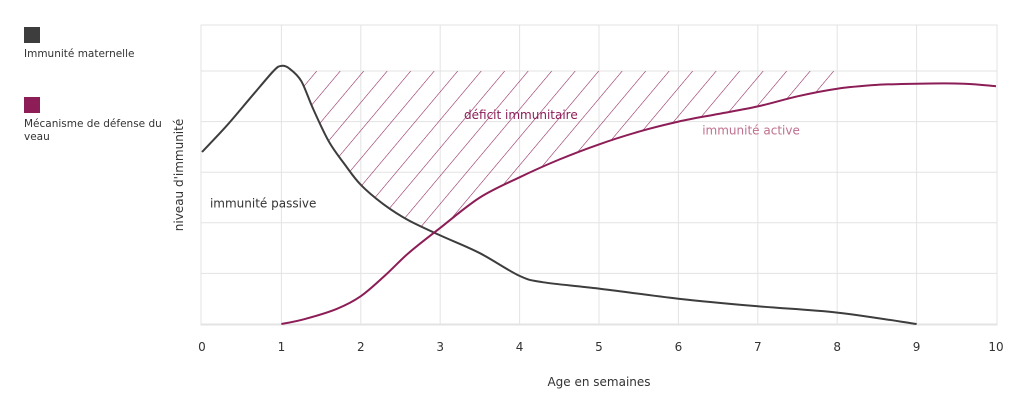 The width and height of the screenshot is (1024, 408). What do you see at coordinates (837, 347) in the screenshot?
I see `x-tick-label: 8` at bounding box center [837, 347].